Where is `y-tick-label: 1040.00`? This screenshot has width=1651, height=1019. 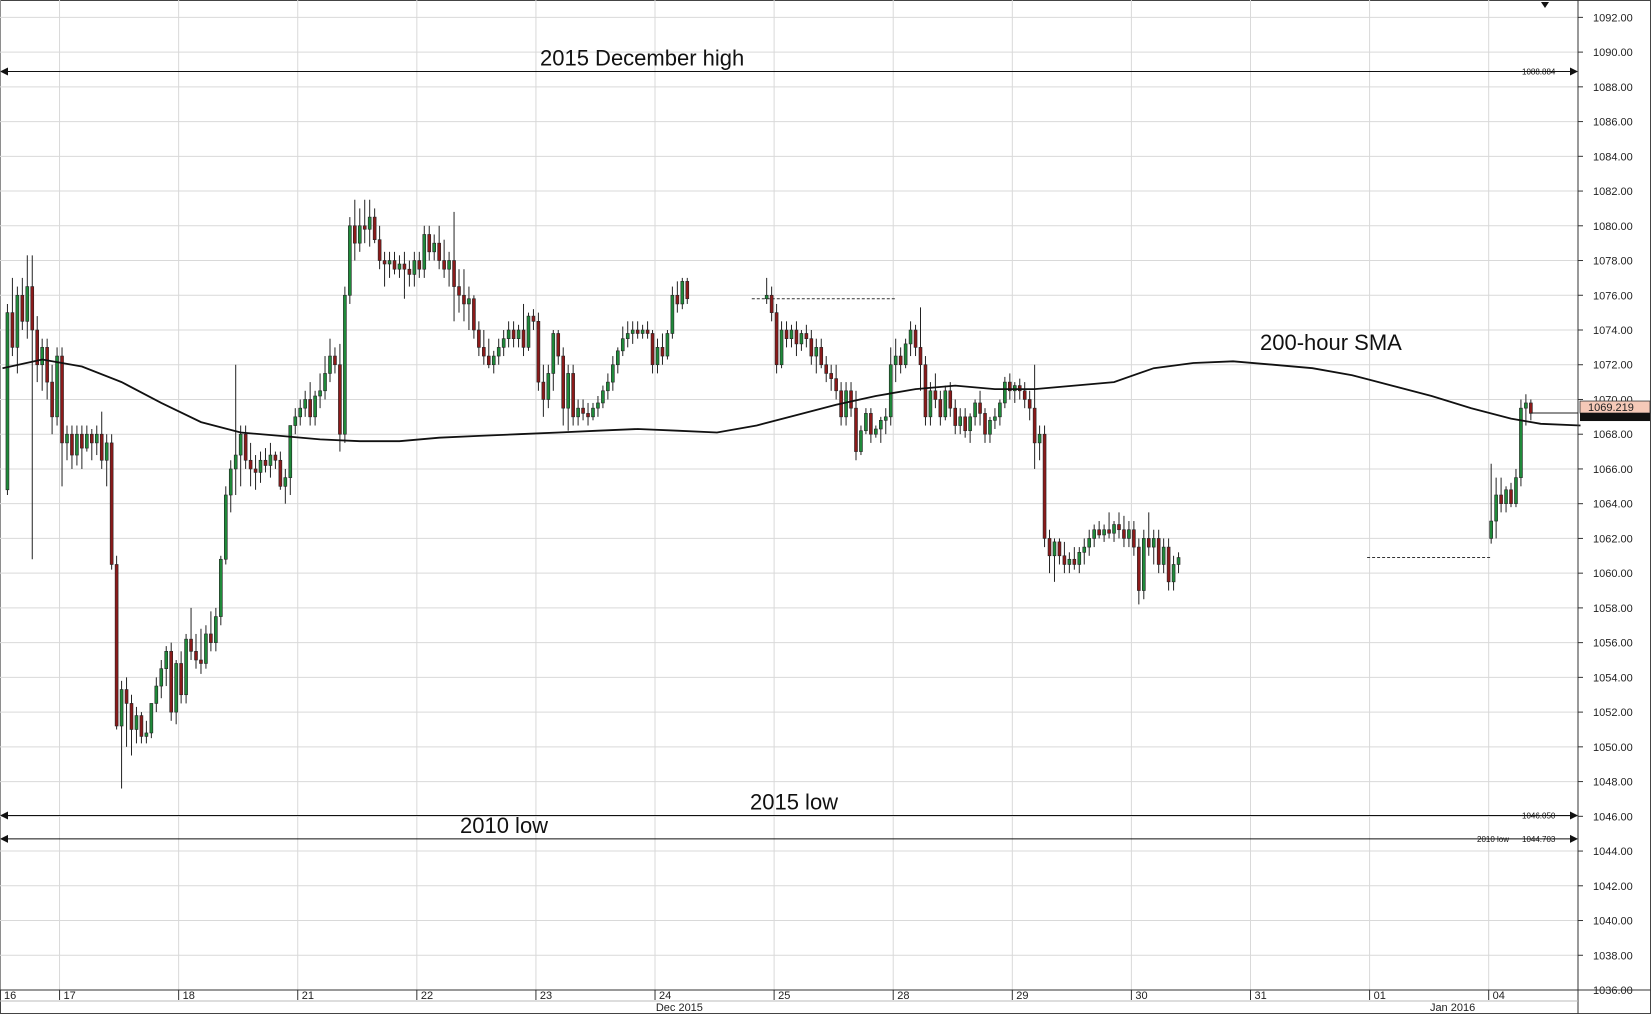
y-tick-label: 1040.00 is located at coordinates (1613, 922).